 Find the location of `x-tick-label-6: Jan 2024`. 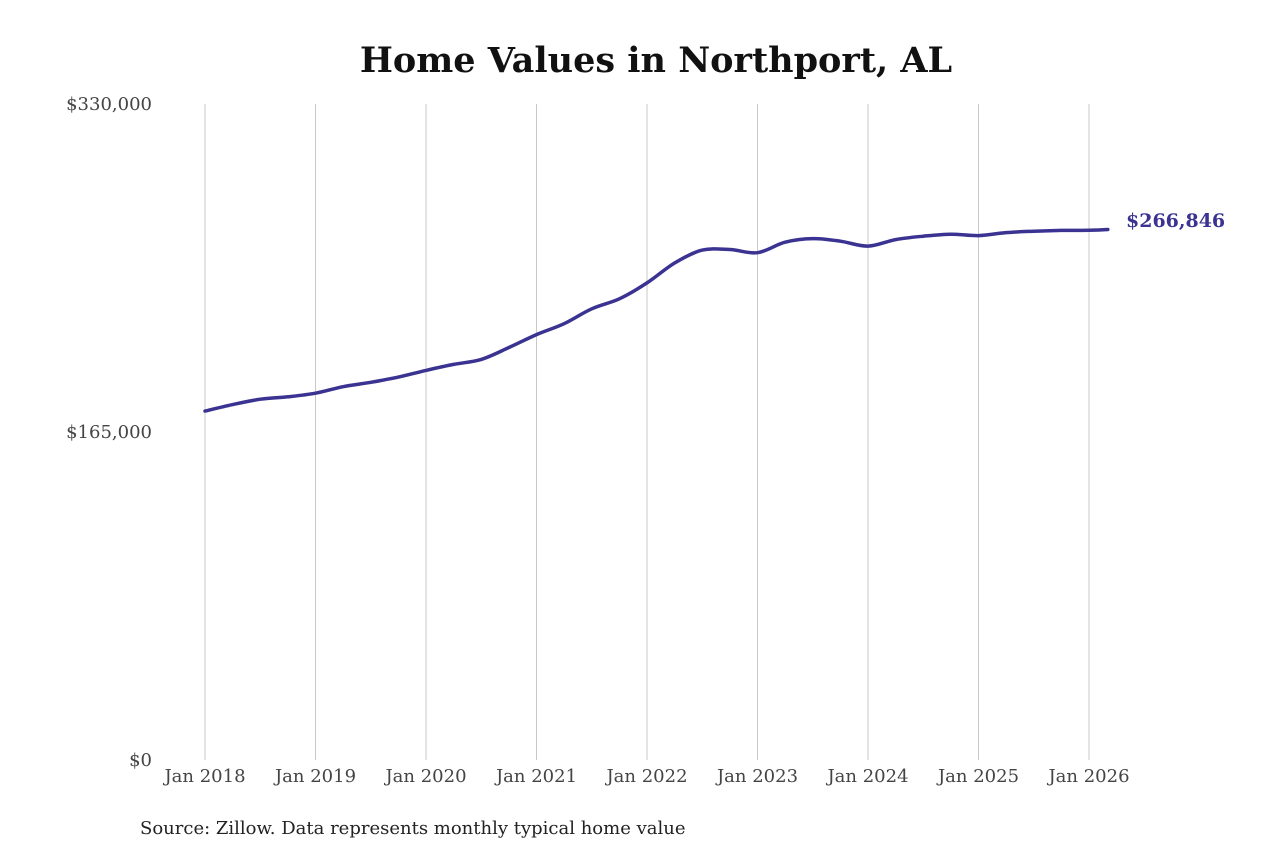

x-tick-label-6: Jan 2024 is located at coordinates (866, 776).